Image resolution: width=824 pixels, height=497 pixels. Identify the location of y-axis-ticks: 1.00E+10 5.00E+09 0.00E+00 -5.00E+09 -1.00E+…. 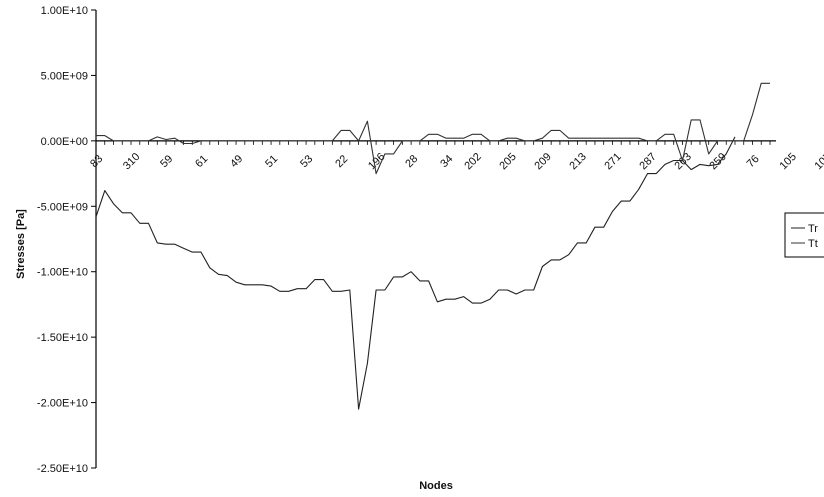
(66, 240).